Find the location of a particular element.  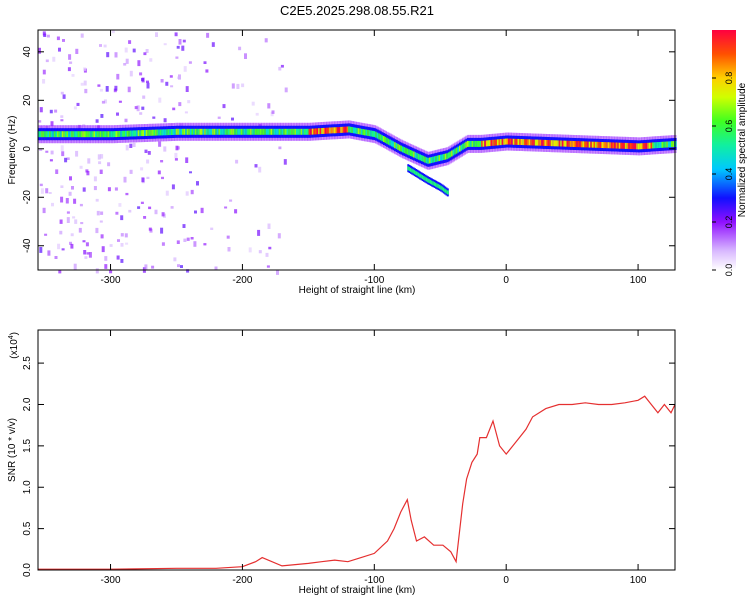

colorbar-tick-label: 0.2 is located at coordinates (729, 222).